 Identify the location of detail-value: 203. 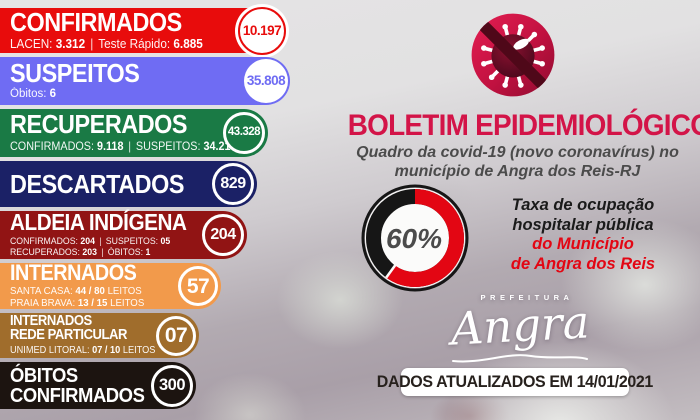
(89, 252).